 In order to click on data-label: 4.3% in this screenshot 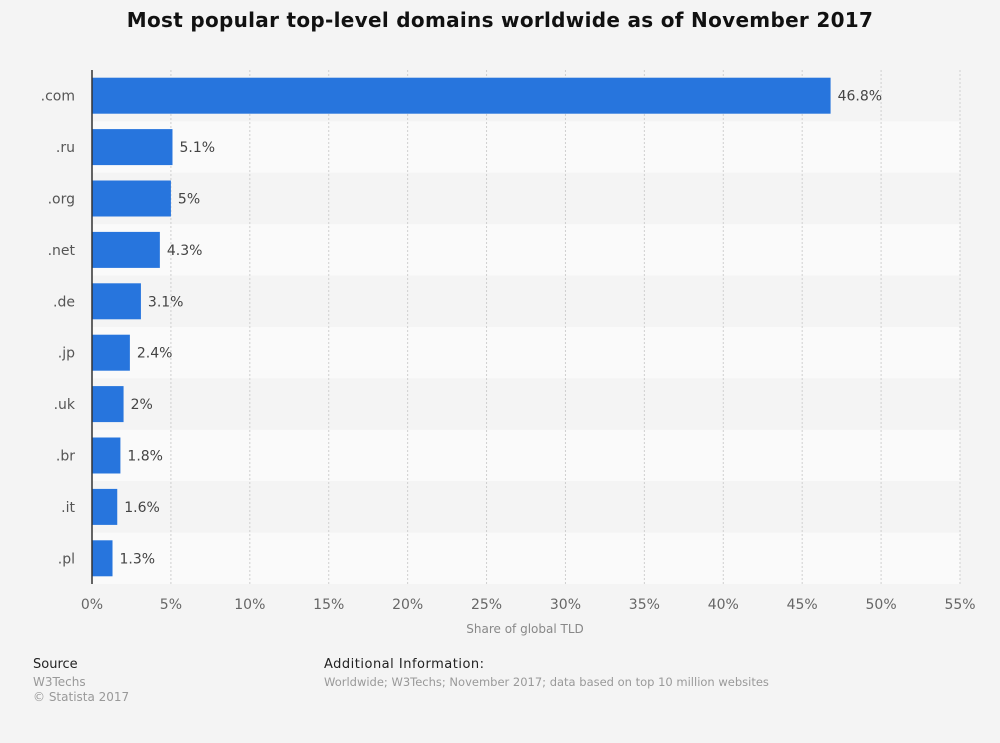, I will do `click(185, 251)`.